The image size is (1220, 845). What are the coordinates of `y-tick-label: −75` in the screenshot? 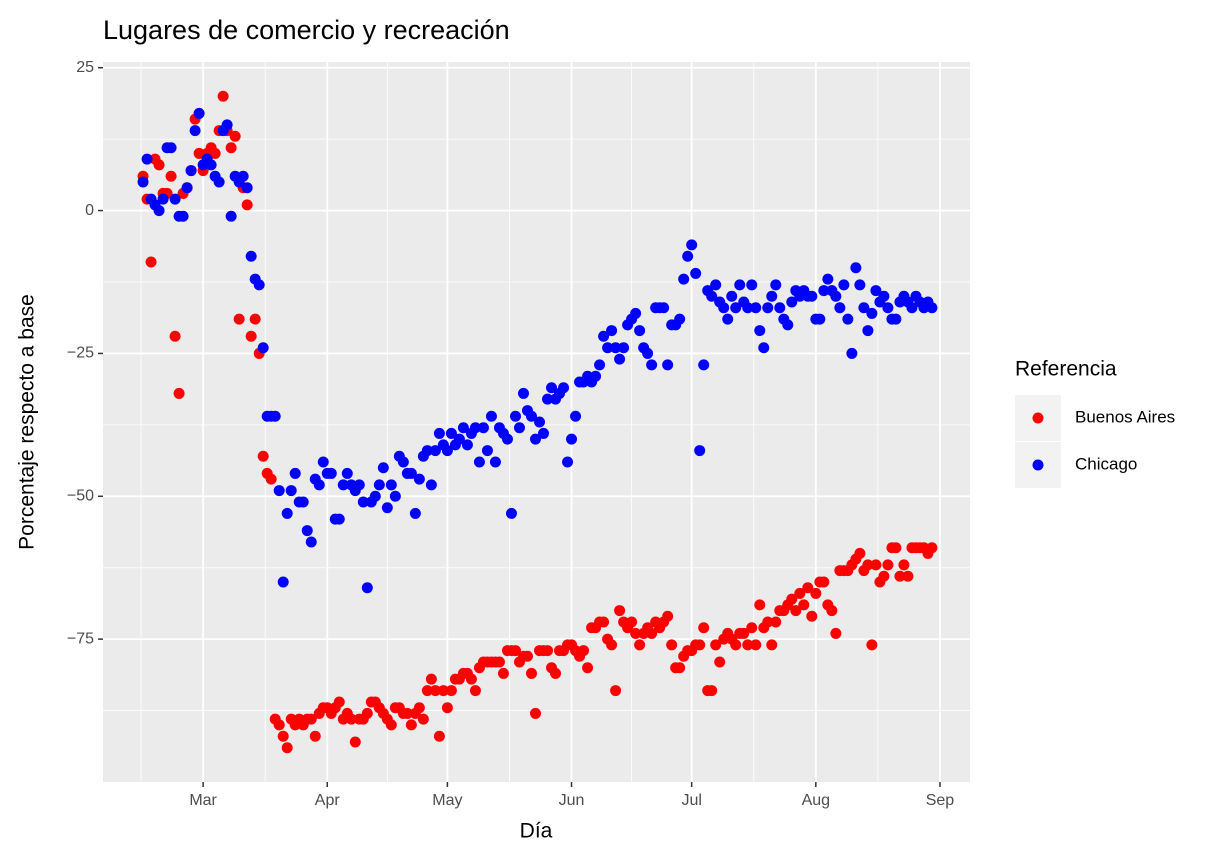 It's located at (80, 638).